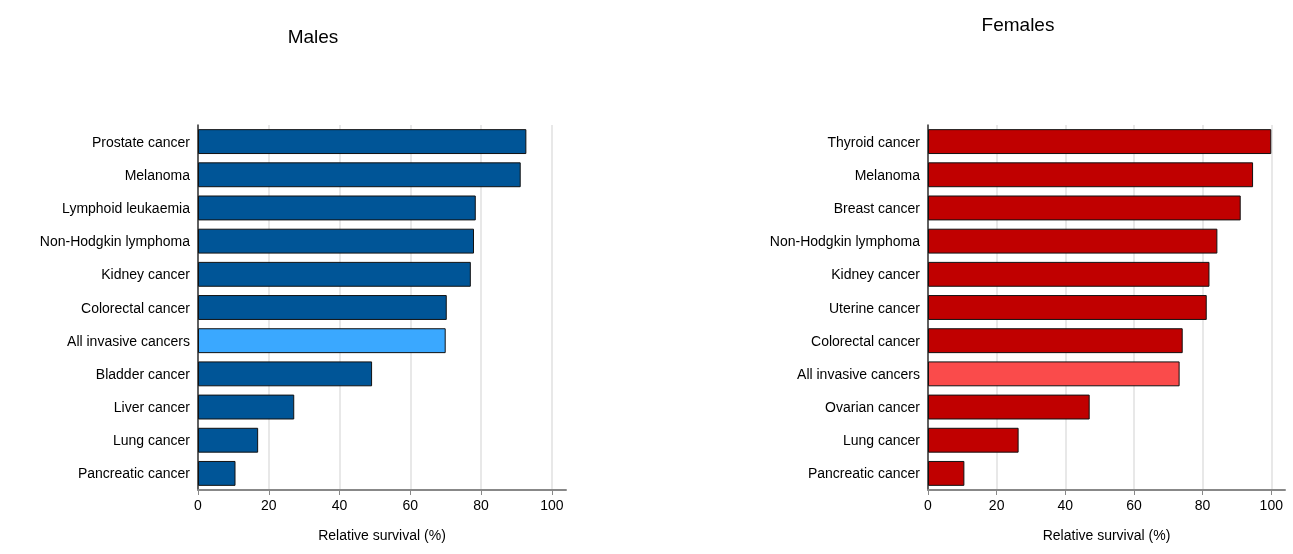 The image size is (1293, 554). I want to click on chart-title: Males, so click(313, 36).